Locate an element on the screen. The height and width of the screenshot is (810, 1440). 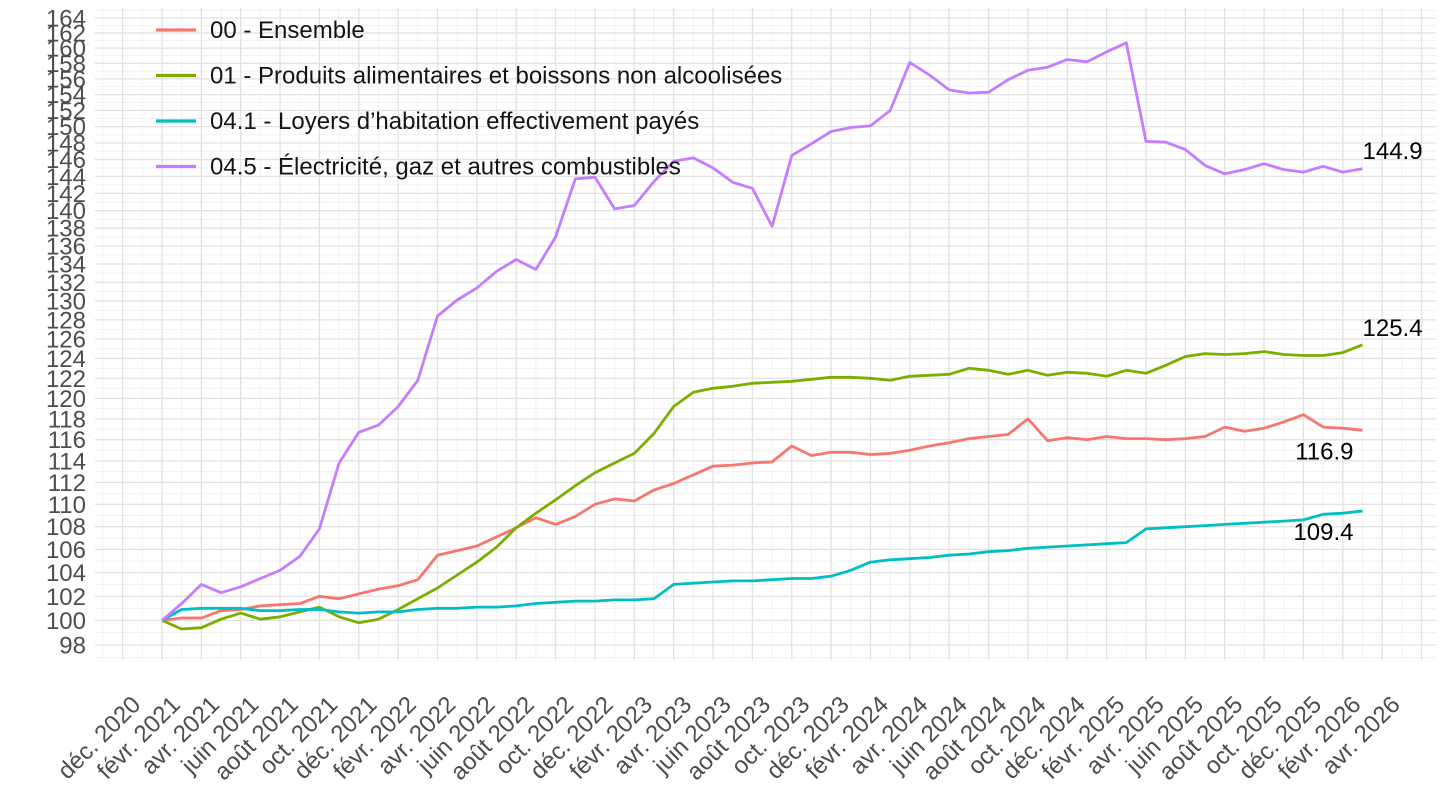
y-tick-label: 154 is located at coordinates (66, 95).